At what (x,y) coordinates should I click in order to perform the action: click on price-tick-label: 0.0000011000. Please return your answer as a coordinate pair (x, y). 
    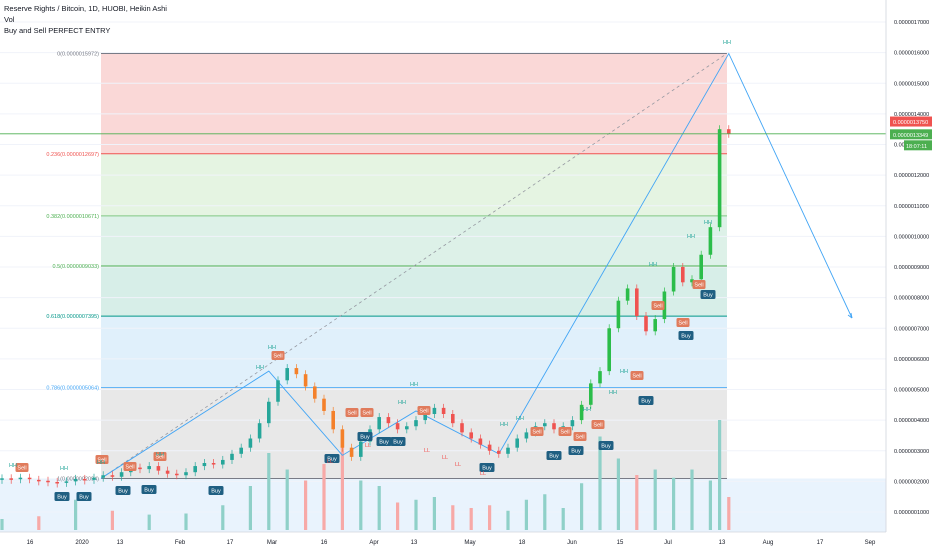
    Looking at the image, I should click on (911, 207).